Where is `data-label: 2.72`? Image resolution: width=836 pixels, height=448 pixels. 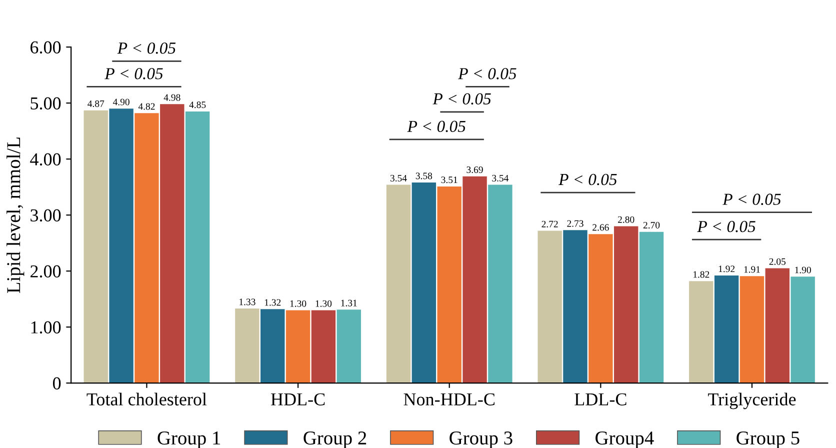
data-label: 2.72 is located at coordinates (550, 224).